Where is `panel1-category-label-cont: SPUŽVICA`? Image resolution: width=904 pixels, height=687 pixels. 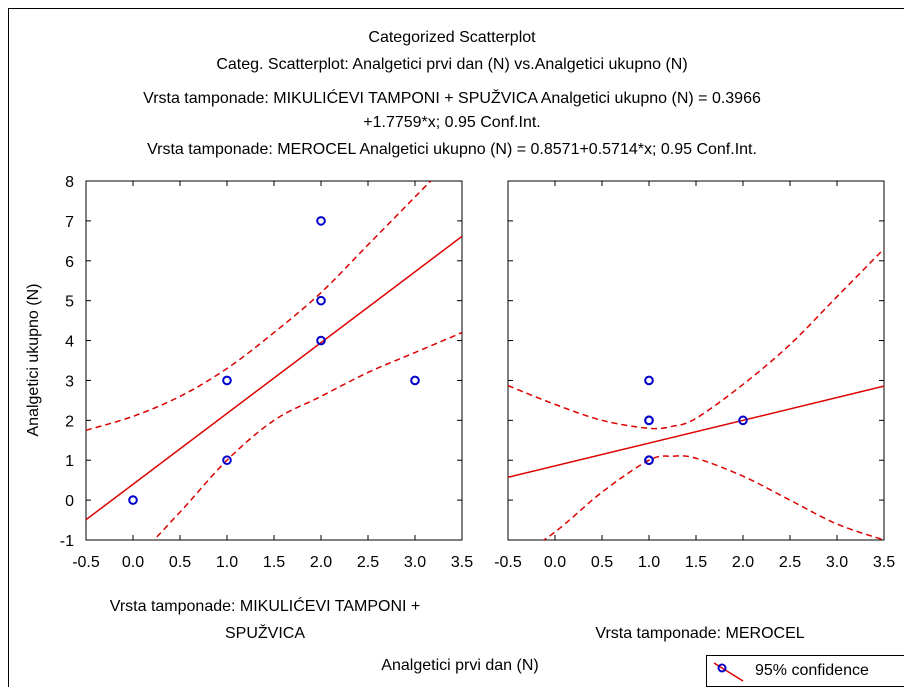
panel1-category-label-cont: SPUŽVICA is located at coordinates (264, 633).